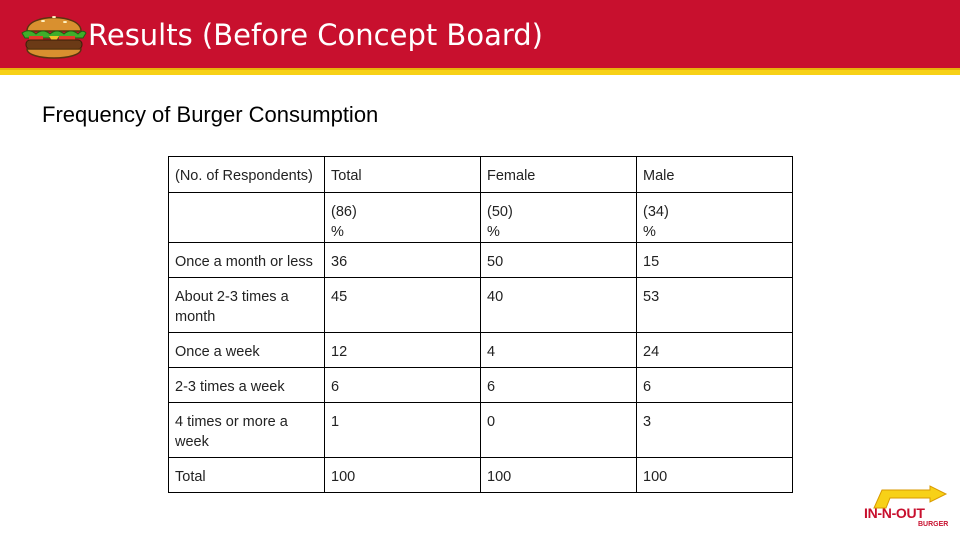 The height and width of the screenshot is (540, 960). I want to click on table-row: About 2-3 times a month 45 40 53, so click(480, 305).